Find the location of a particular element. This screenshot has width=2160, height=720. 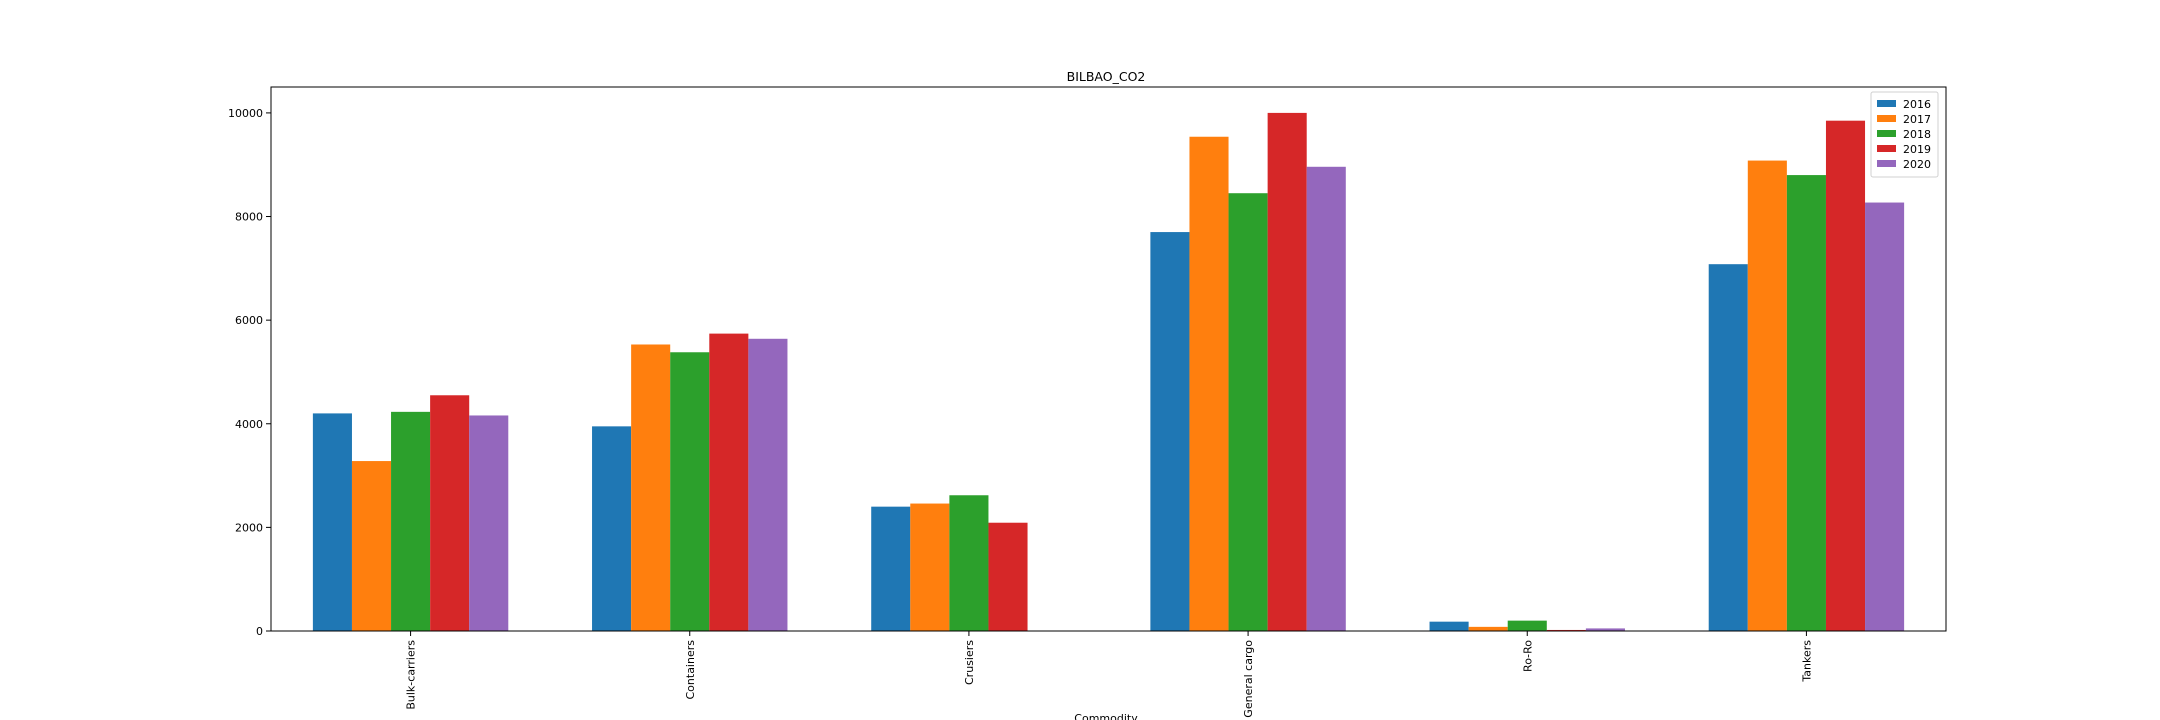

legend-label-2019: 2019 is located at coordinates (1917, 149).